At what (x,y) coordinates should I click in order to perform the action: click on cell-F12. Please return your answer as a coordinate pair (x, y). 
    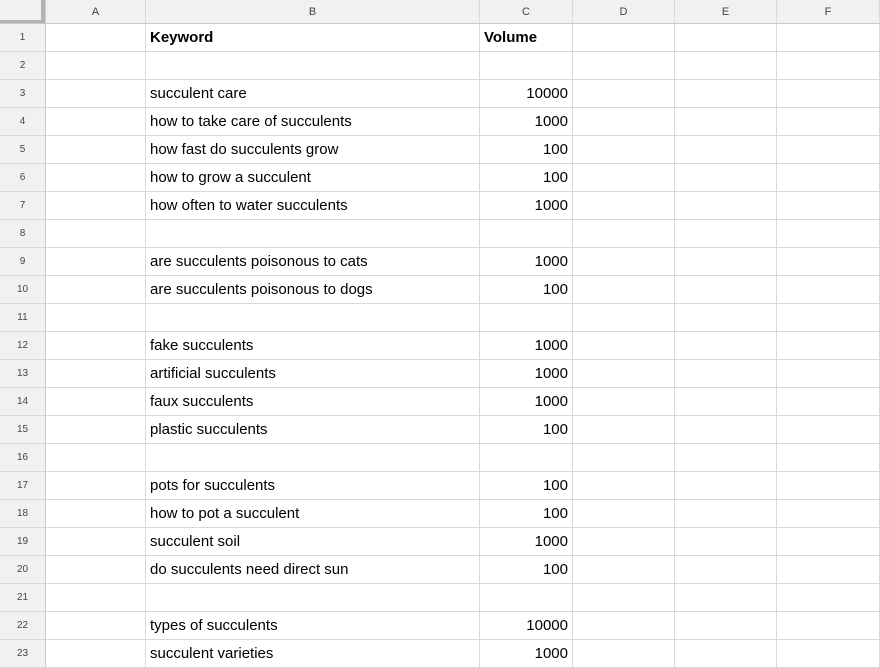
    Looking at the image, I should click on (828, 346).